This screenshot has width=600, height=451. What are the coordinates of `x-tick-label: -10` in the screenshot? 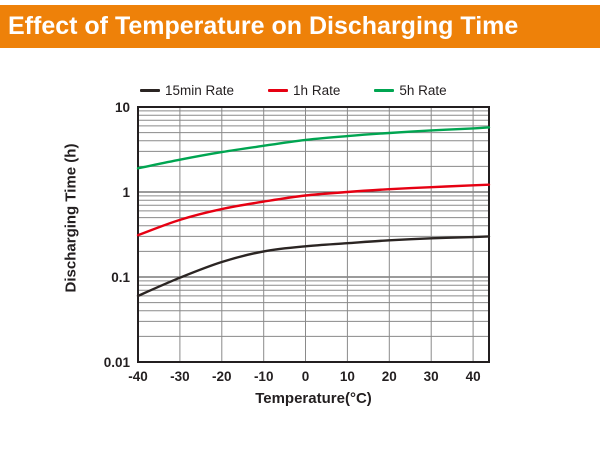 It's located at (264, 376).